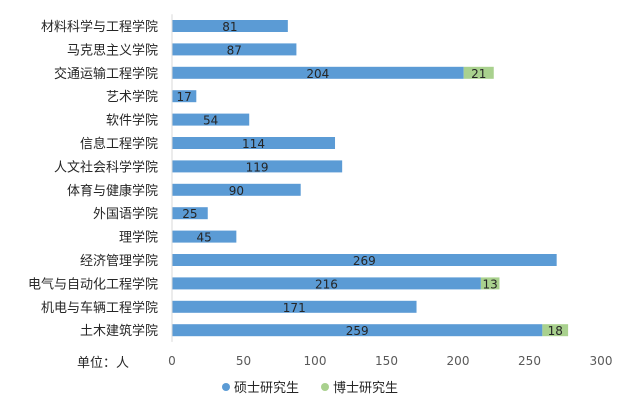 Image resolution: width=633 pixels, height=418 pixels. I want to click on x-tick-label: 50, so click(243, 361).